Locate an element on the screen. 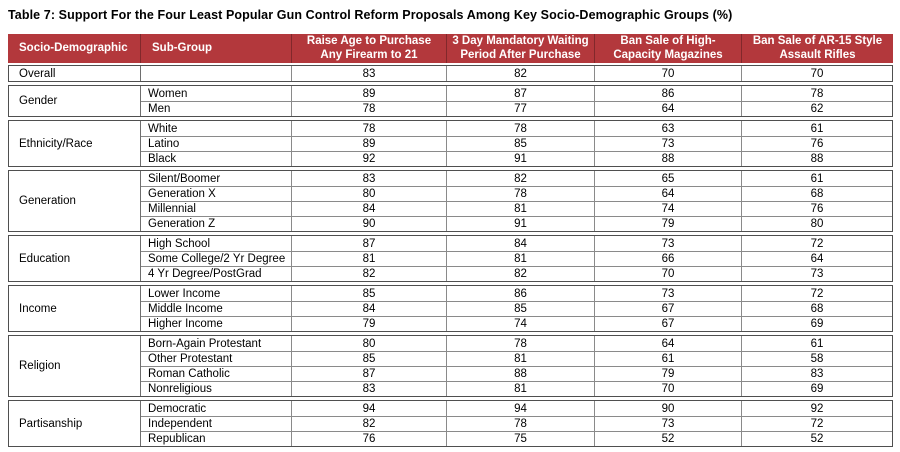 Image resolution: width=900 pixels, height=452 pixels. group-label: Ethnicity/Race is located at coordinates (75, 143).